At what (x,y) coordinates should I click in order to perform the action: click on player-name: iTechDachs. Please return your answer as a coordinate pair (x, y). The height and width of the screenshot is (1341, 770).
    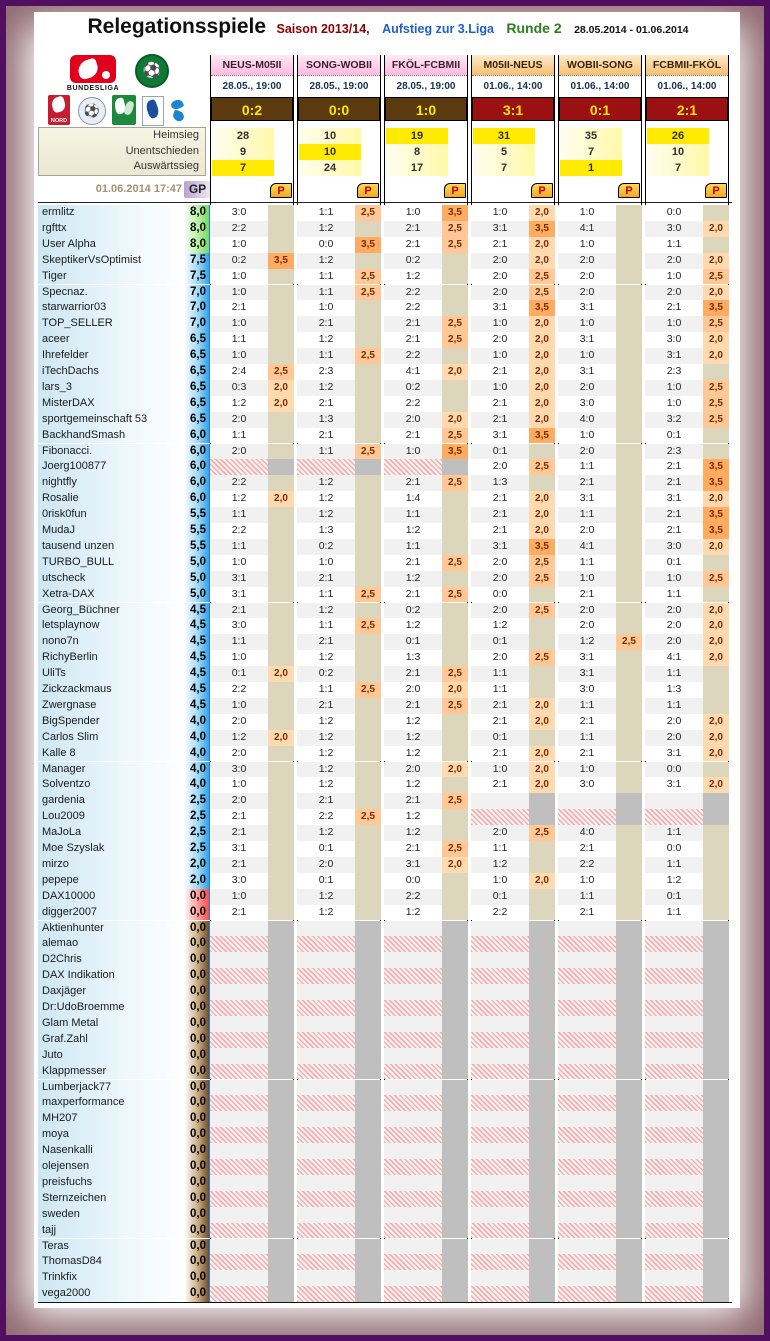
    Looking at the image, I should click on (111, 372).